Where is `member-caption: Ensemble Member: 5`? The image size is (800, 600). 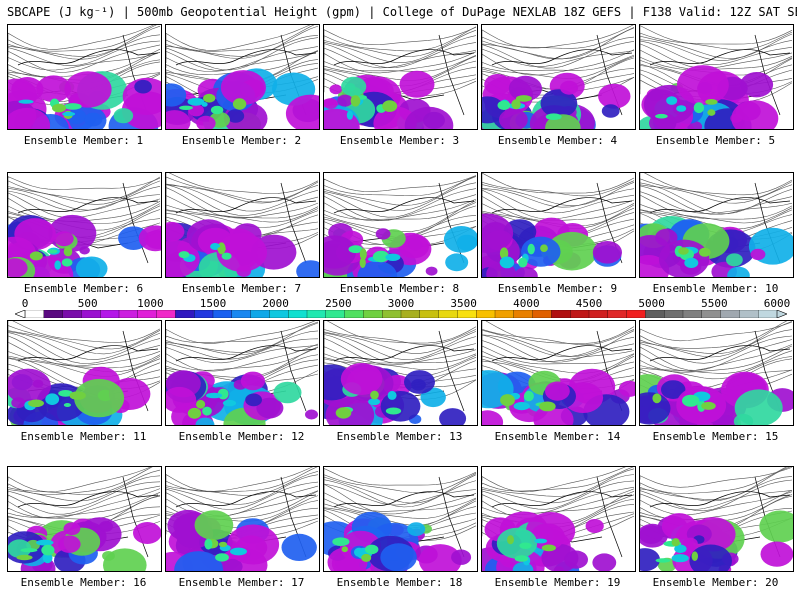
member-caption: Ensemble Member: 5 is located at coordinates (715, 140).